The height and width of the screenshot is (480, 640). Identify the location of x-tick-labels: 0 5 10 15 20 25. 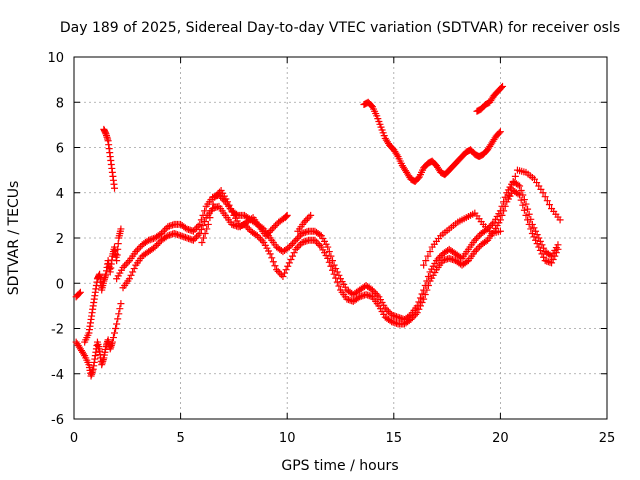
(342, 438).